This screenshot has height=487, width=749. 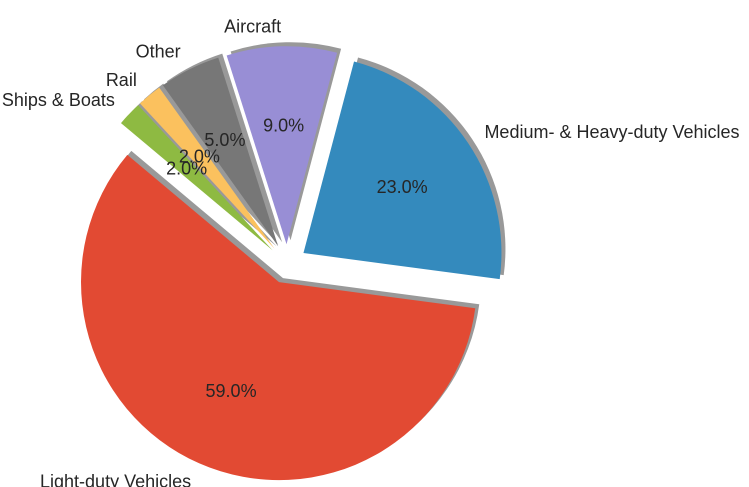 What do you see at coordinates (252, 26) in the screenshot?
I see `label-aircraft: Aircraft` at bounding box center [252, 26].